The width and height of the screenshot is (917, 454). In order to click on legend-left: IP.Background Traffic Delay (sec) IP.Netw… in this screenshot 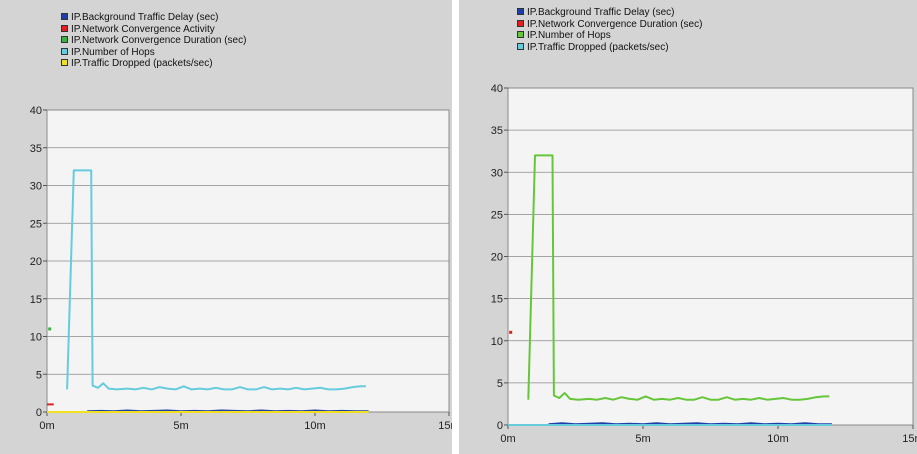, I will do `click(153, 41)`.